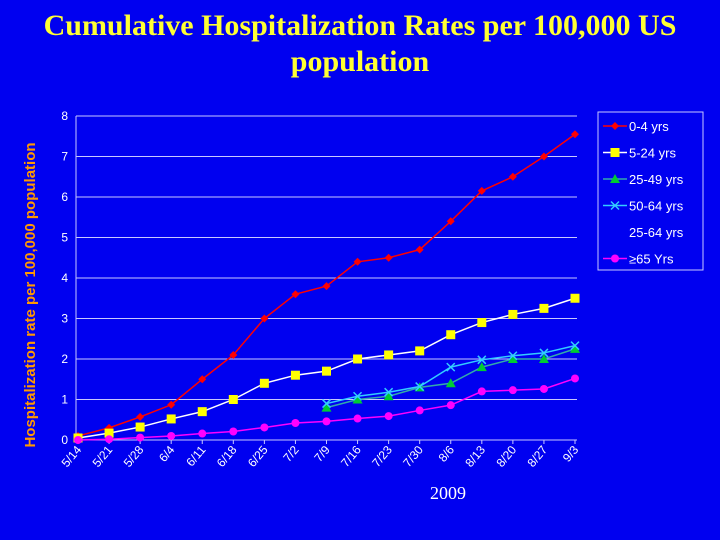  I want to click on legend-box, so click(650, 191).